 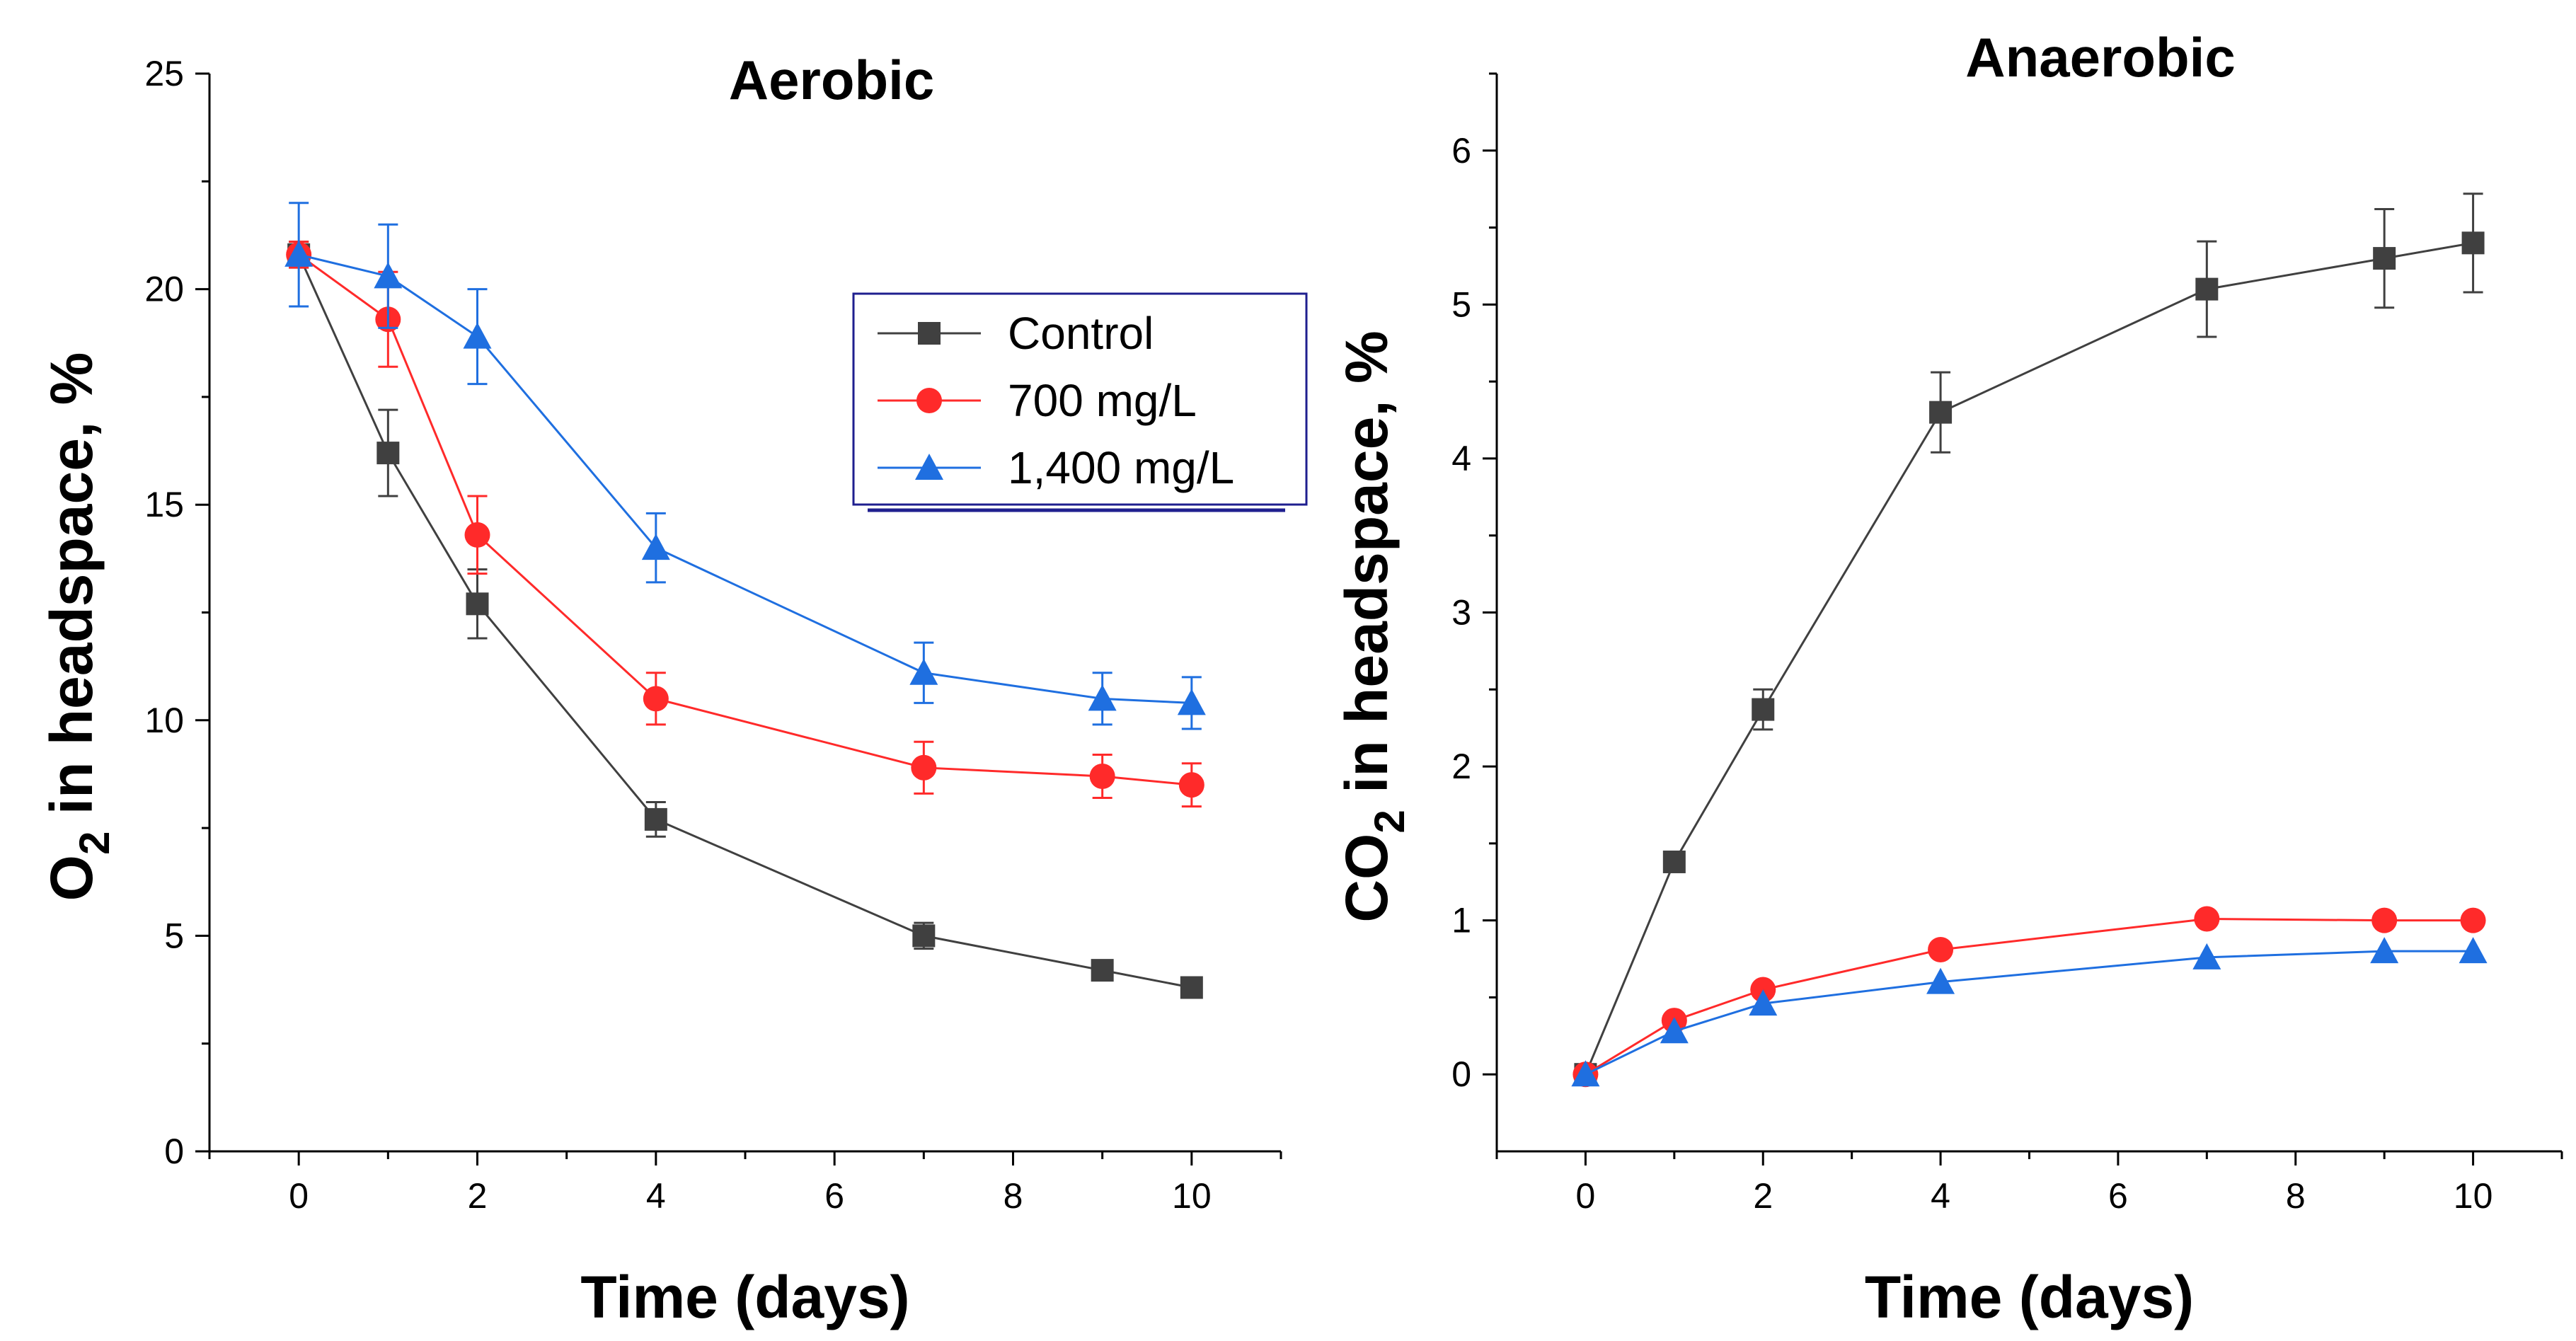 I want to click on legend-label: Control, so click(x=1081, y=333).